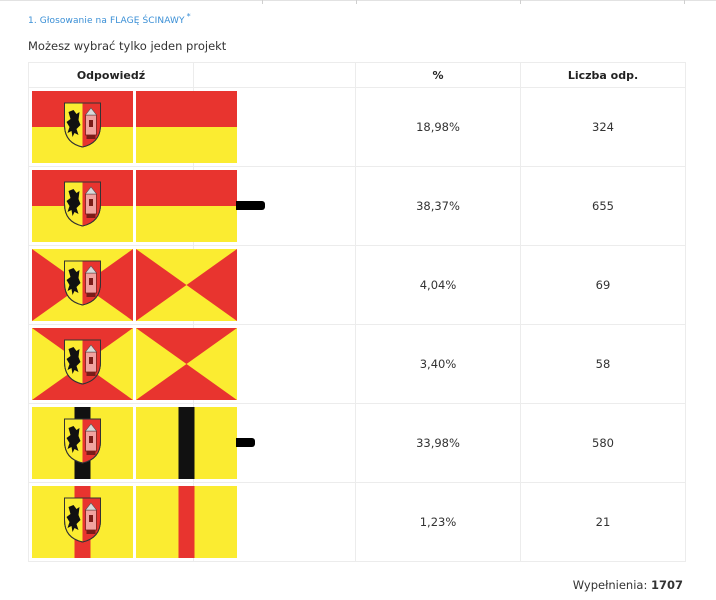 The image size is (716, 600). I want to click on result-row: 3,40% 58, so click(357, 364).